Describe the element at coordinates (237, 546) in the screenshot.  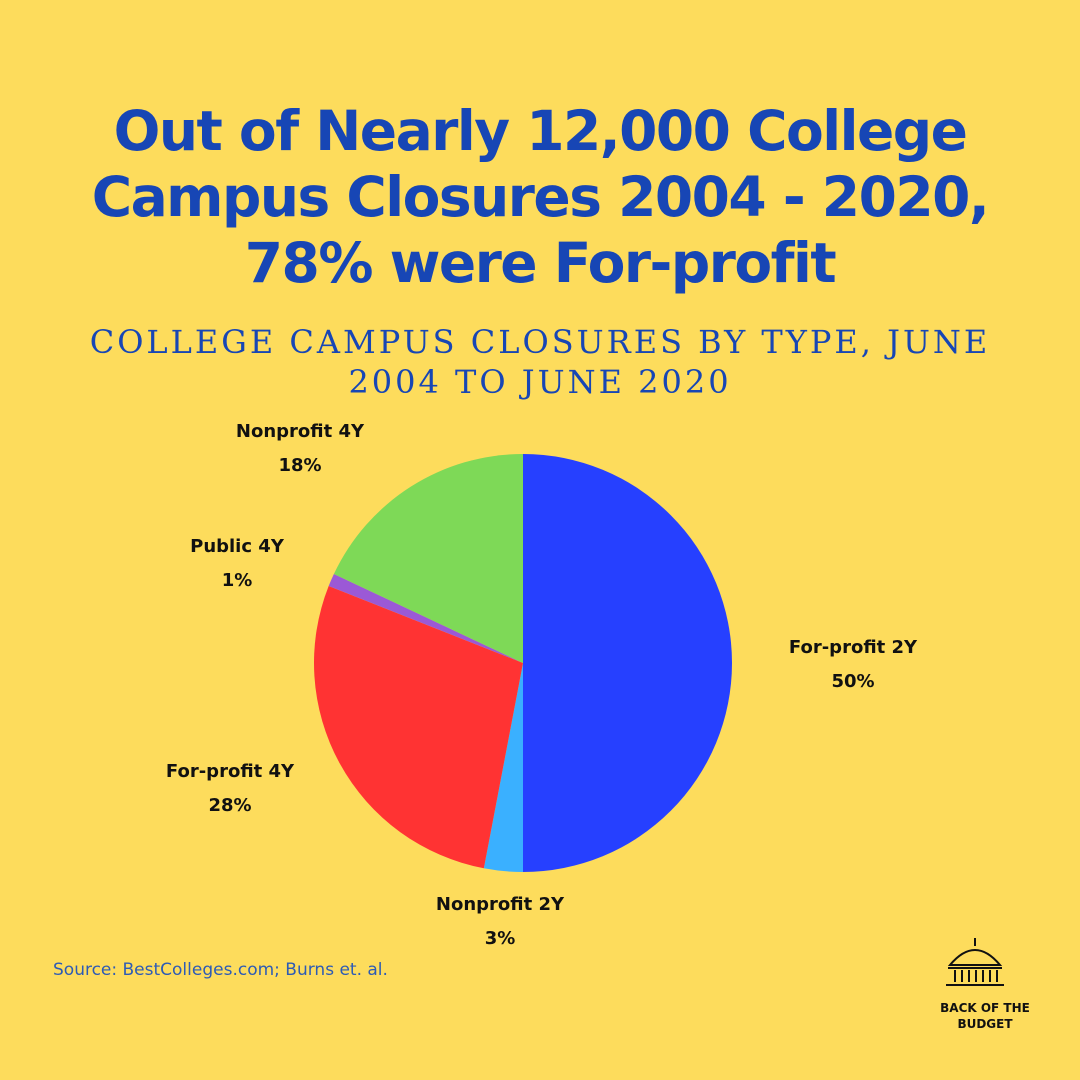
I see `slice-label: Public 4Y` at that location.